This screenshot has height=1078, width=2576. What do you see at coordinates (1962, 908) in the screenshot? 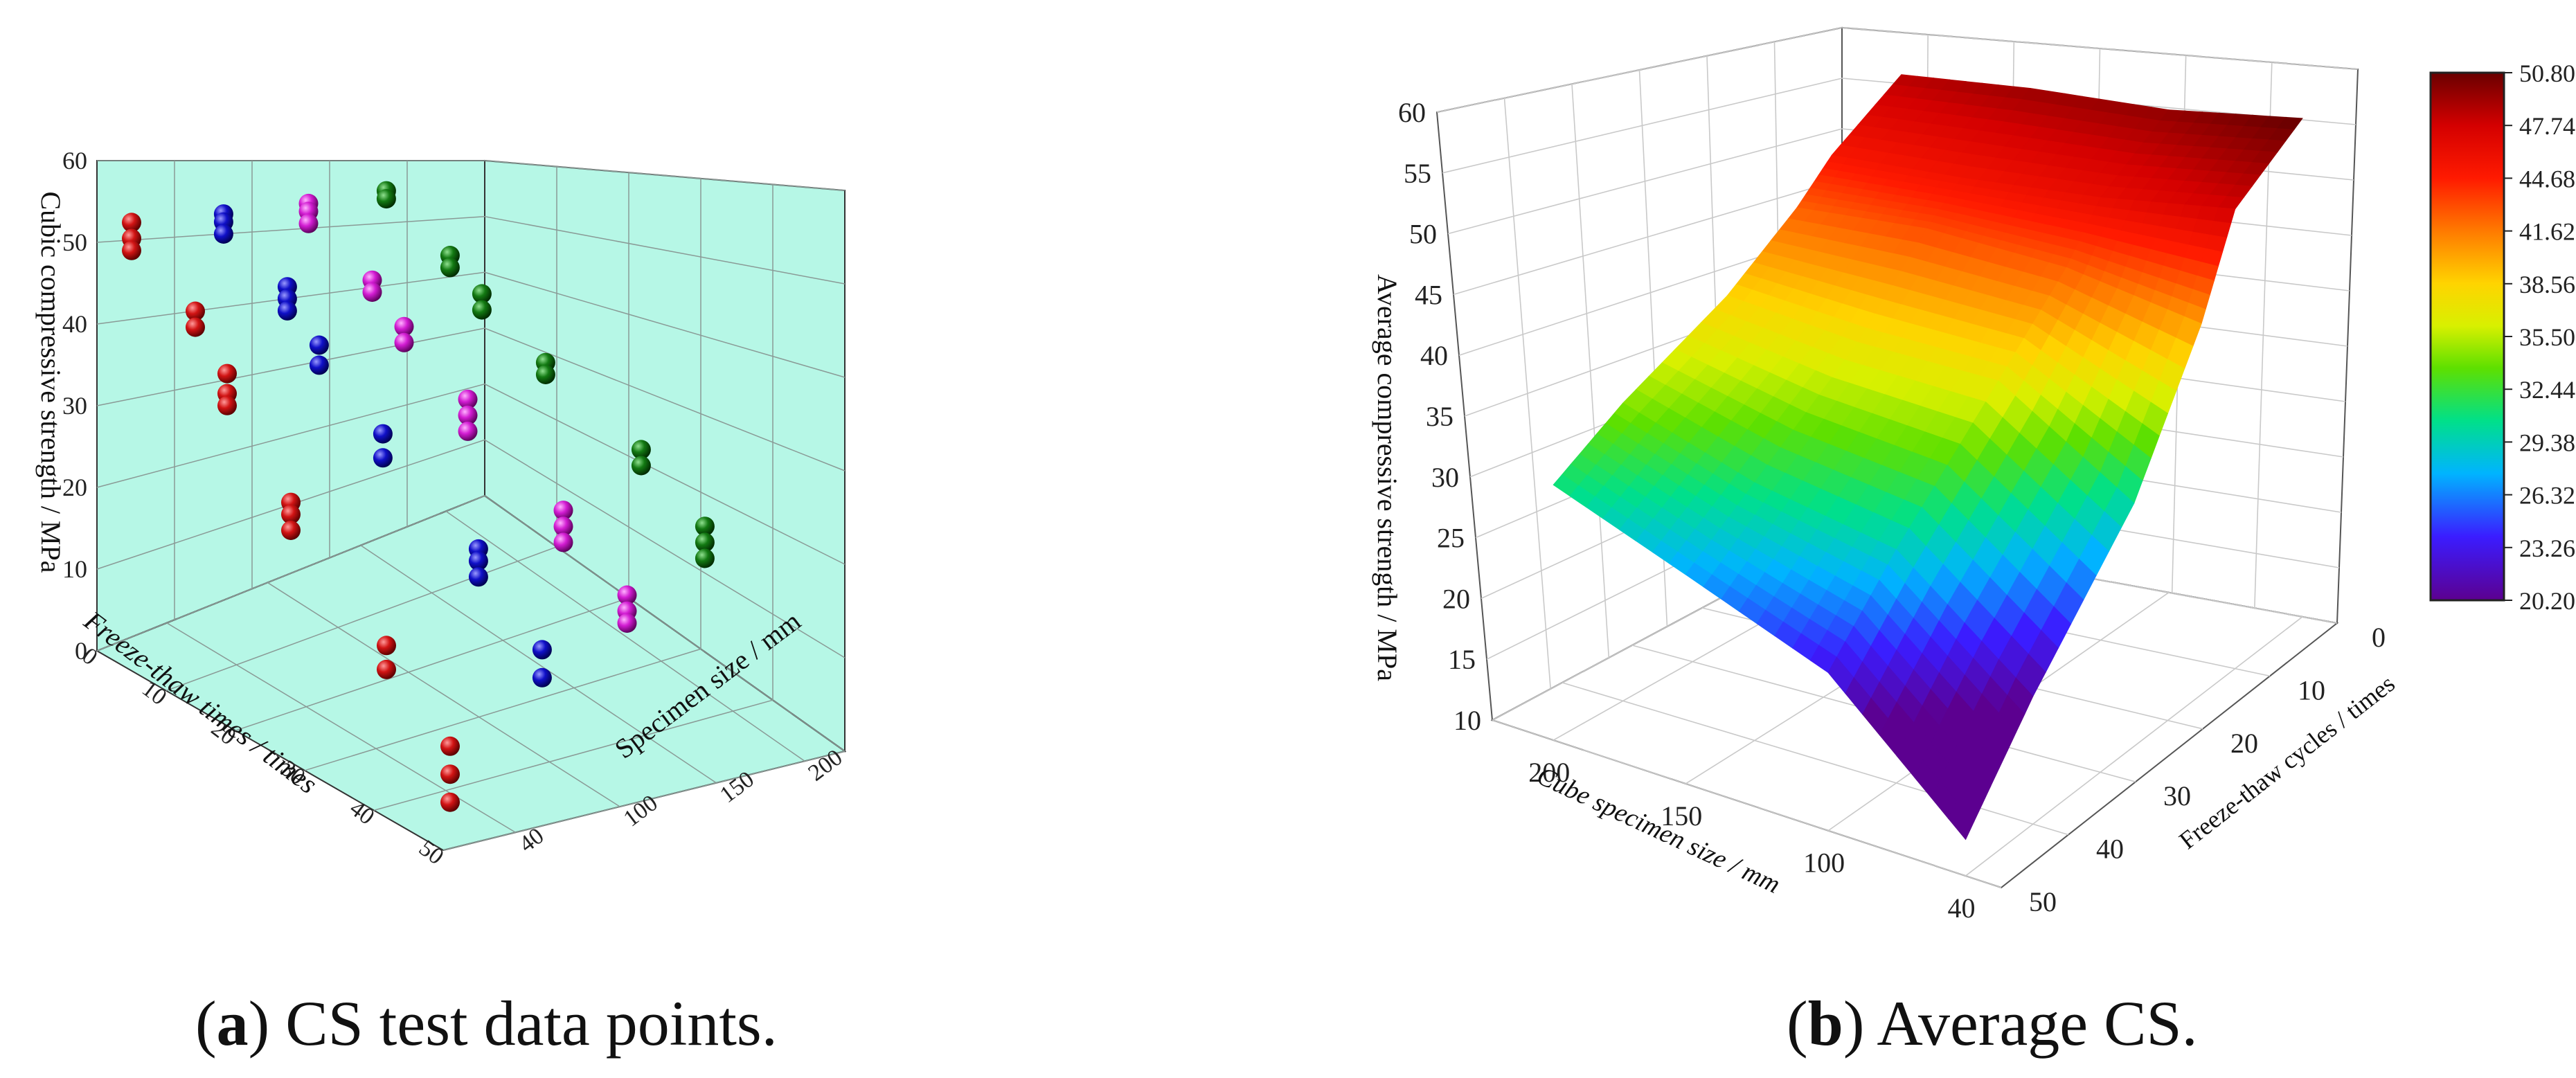
I see `chart-b-x-tick: 40` at bounding box center [1962, 908].